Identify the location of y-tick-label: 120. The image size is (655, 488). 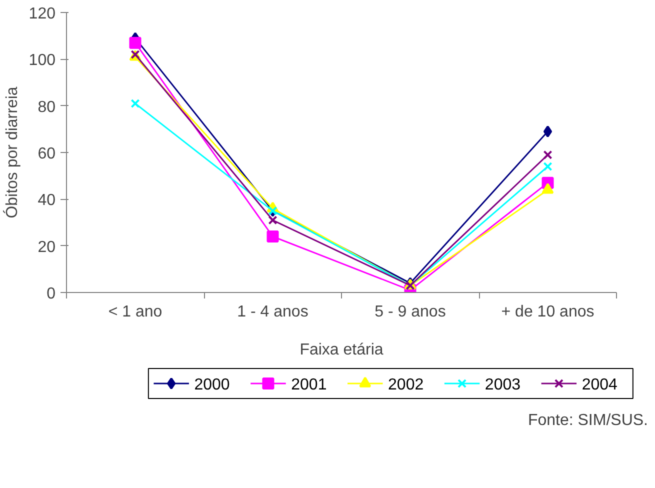
(42, 14).